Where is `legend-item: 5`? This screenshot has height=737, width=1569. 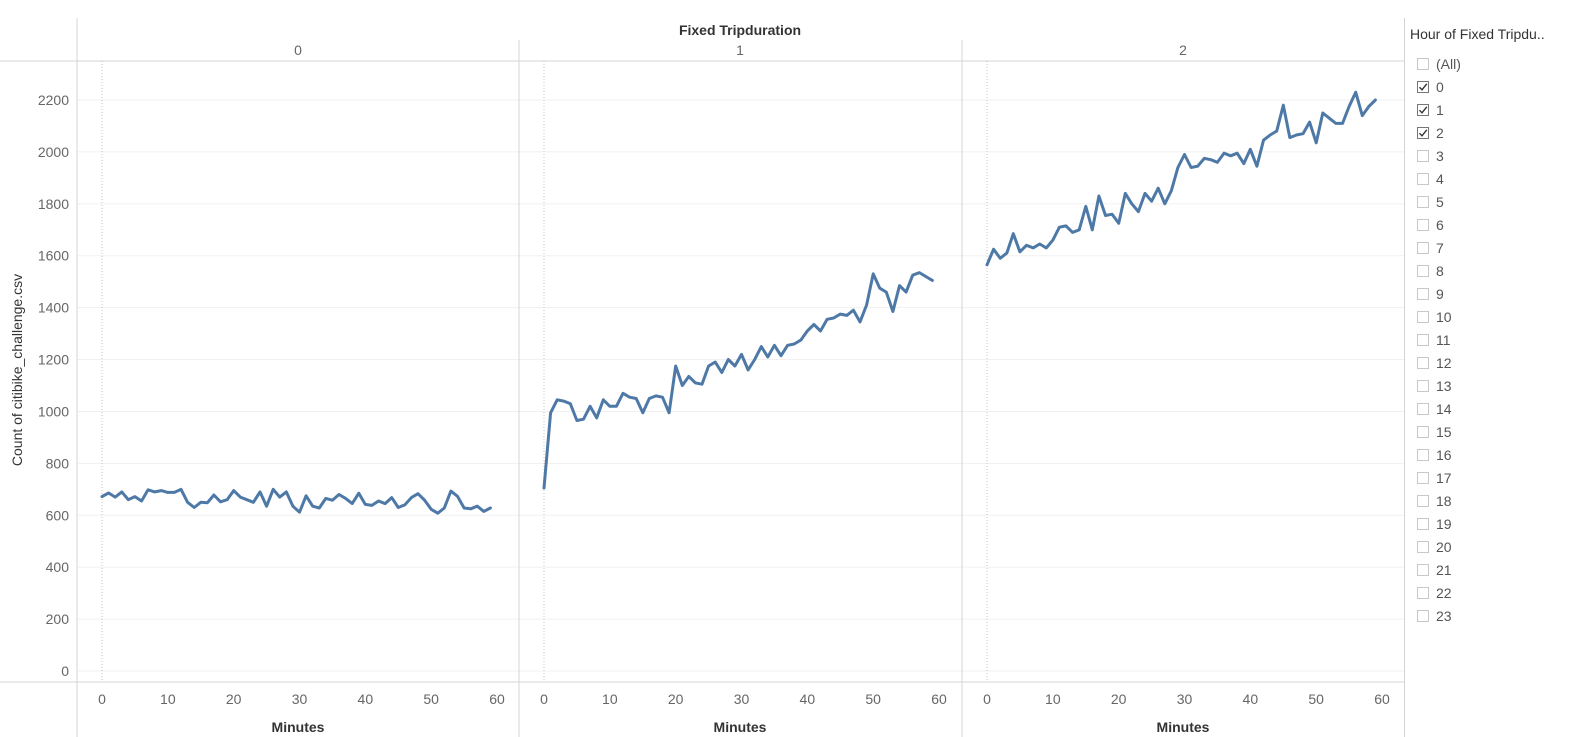 legend-item: 5 is located at coordinates (1439, 201).